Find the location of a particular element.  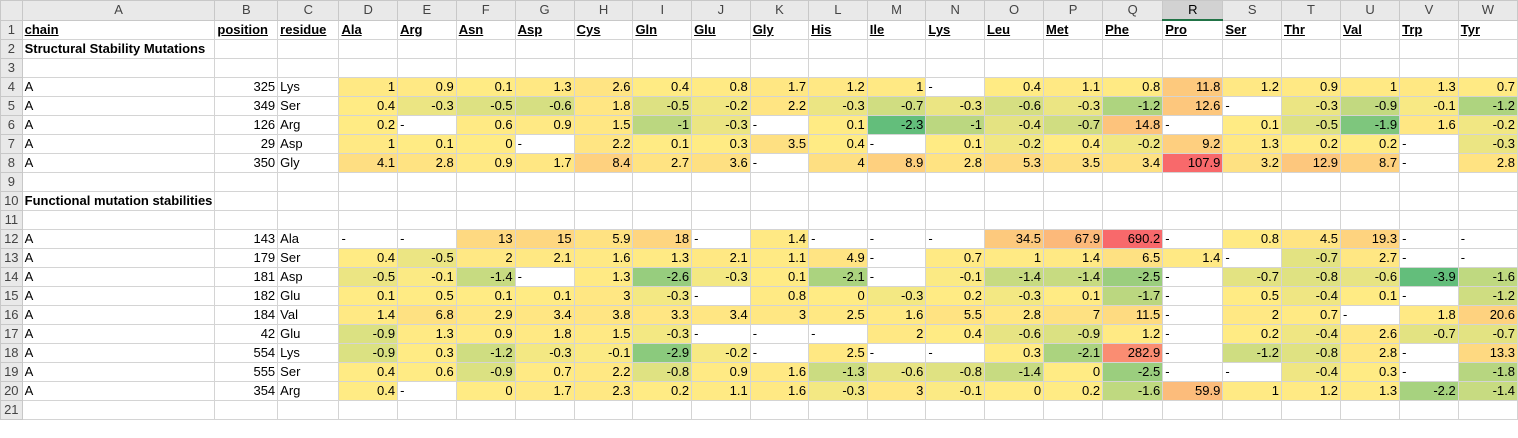

cell-k2 is located at coordinates (779, 49).